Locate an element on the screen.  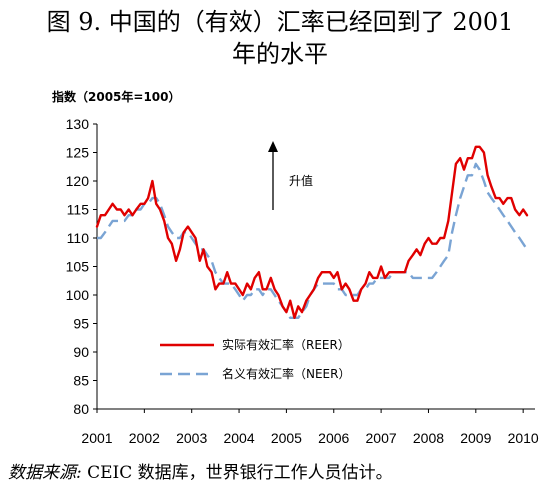
x-tick-label: 2002 is located at coordinates (144, 438).